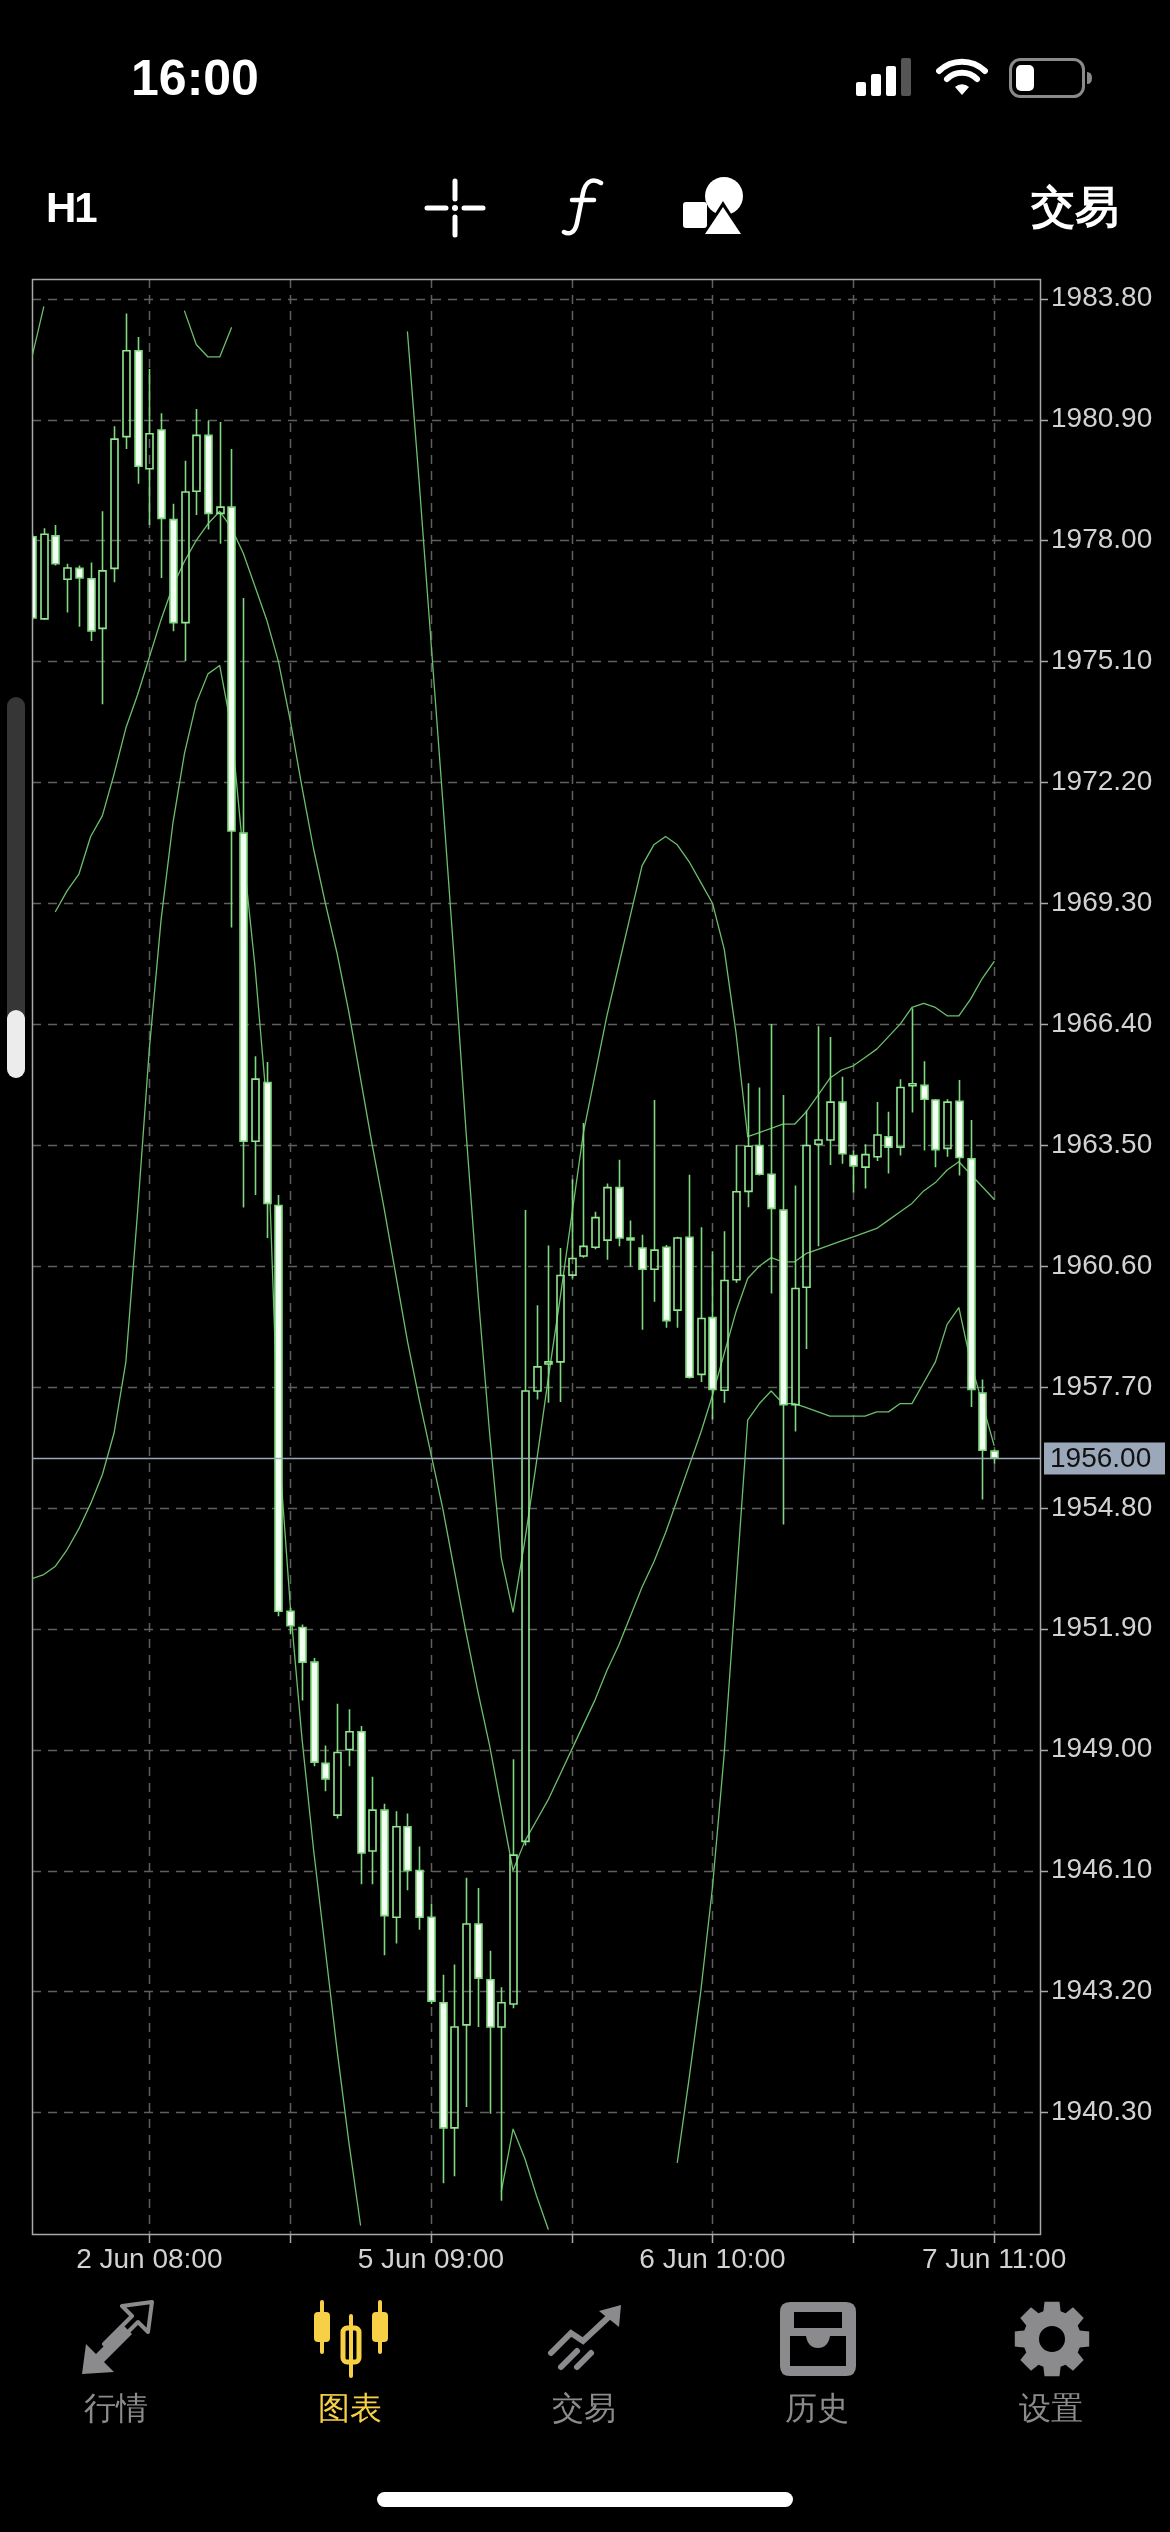 This screenshot has height=2532, width=1170. I want to click on text: 设置, so click(1051, 2408).